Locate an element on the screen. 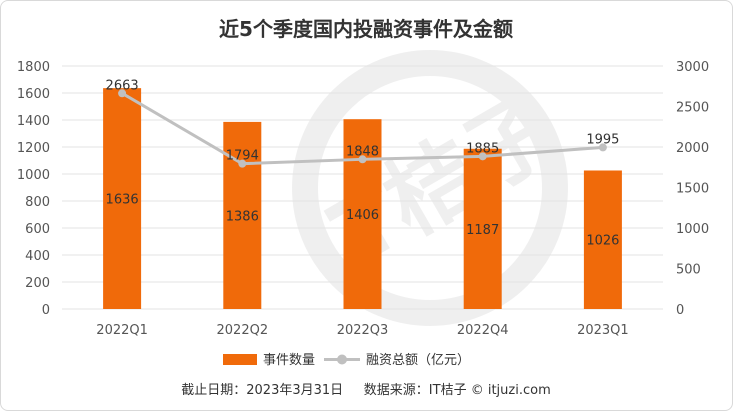 Image resolution: width=733 pixels, height=411 pixels. left-tick-label: 1200 is located at coordinates (33, 148).